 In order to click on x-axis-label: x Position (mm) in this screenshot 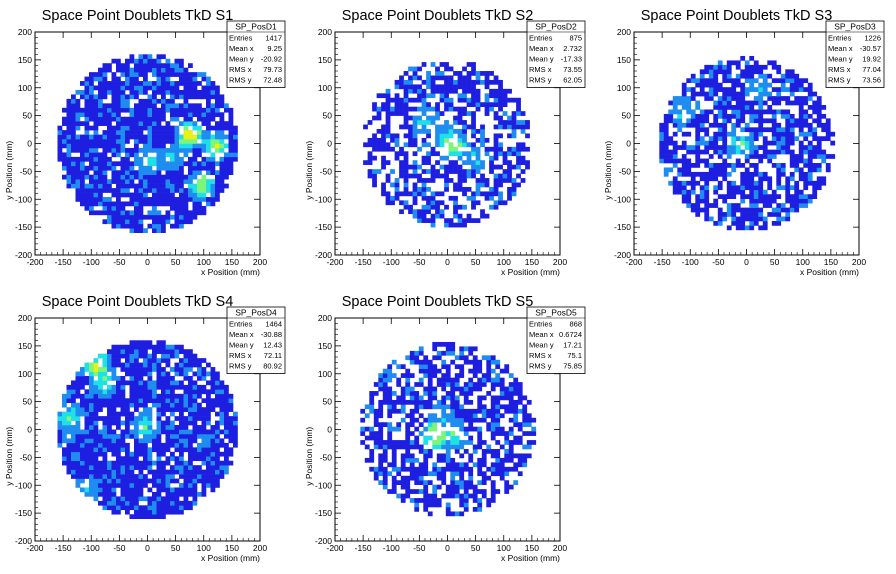, I will do `click(230, 272)`.